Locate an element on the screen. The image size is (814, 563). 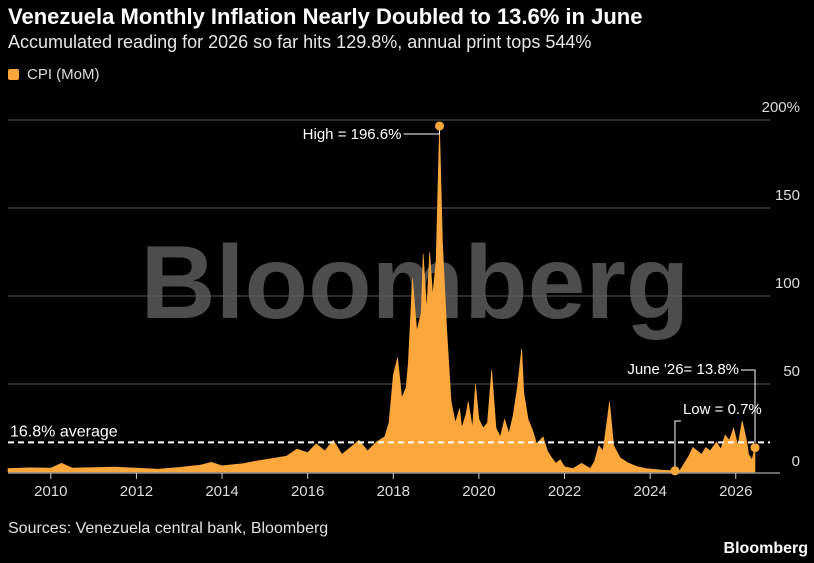
x-tick-label: 2018 is located at coordinates (393, 491).